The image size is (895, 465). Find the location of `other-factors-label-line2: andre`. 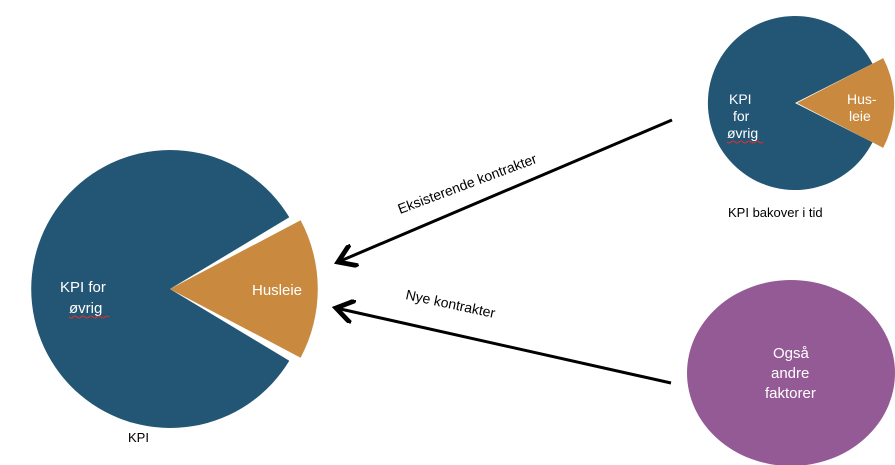

other-factors-label-line2: andre is located at coordinates (790, 373).